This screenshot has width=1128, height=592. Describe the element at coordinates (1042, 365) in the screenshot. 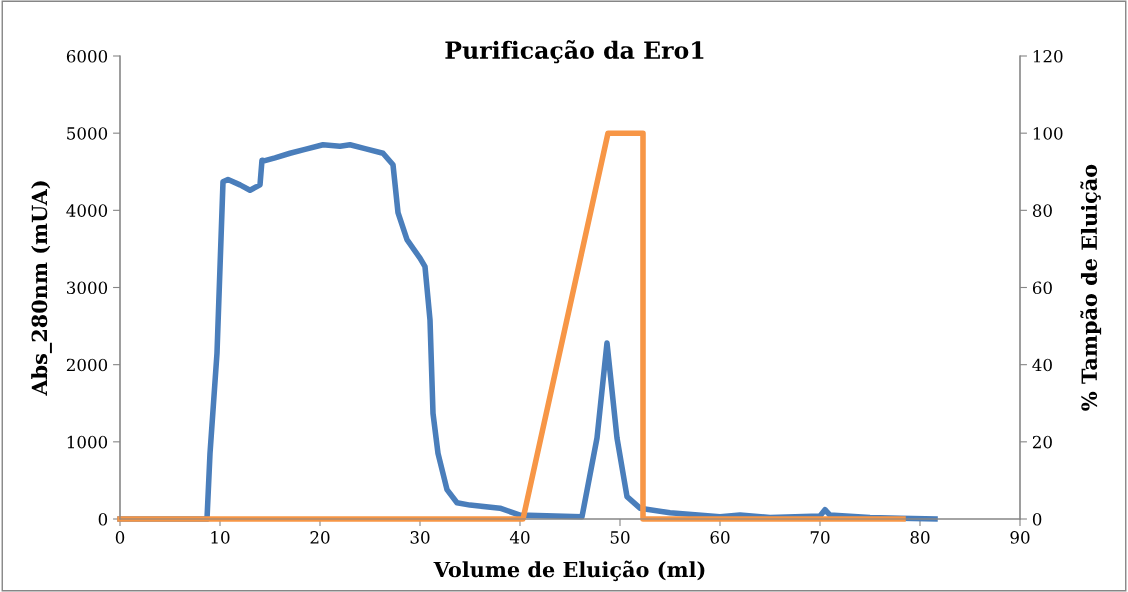

I see `y2-tick-label: 40` at that location.